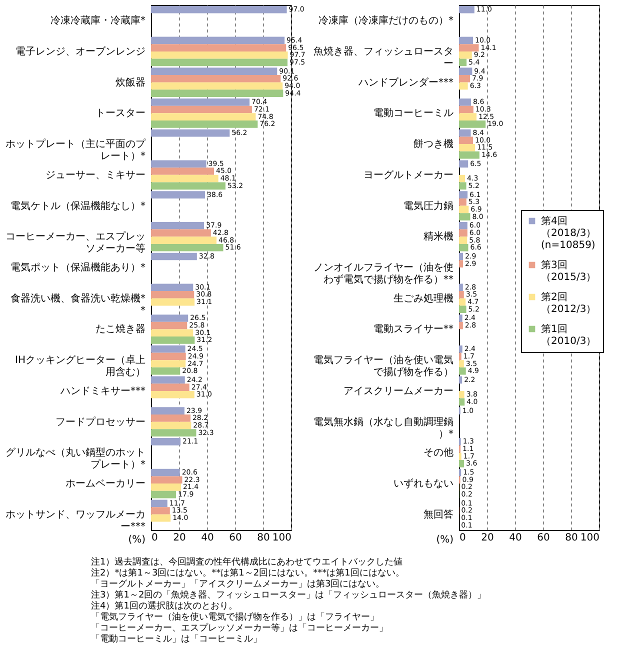 The image size is (634, 656). What do you see at coordinates (78, 268) in the screenshot?
I see `y-tick-label: 電気ポット（保温機能あり）*` at bounding box center [78, 268].